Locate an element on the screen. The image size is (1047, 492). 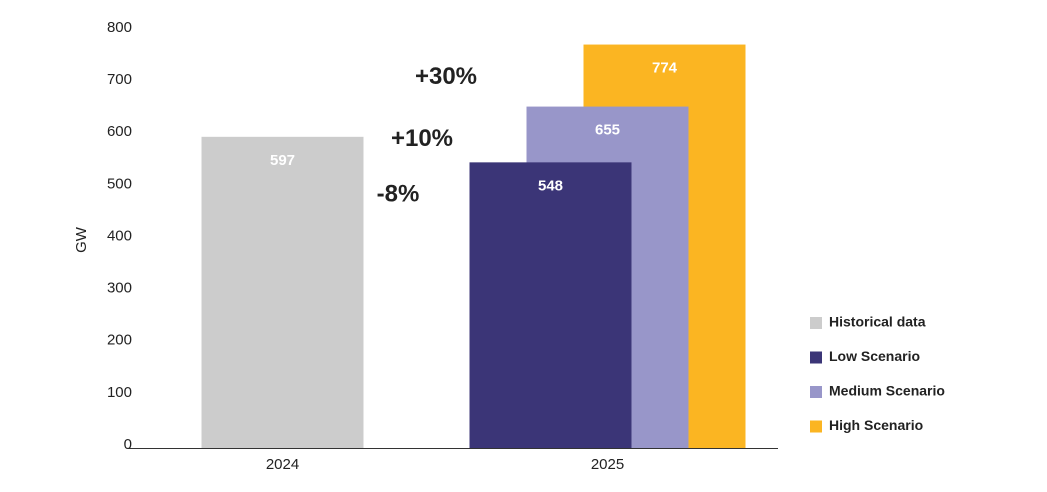
y-tick-label: 200 is located at coordinates (119, 340).